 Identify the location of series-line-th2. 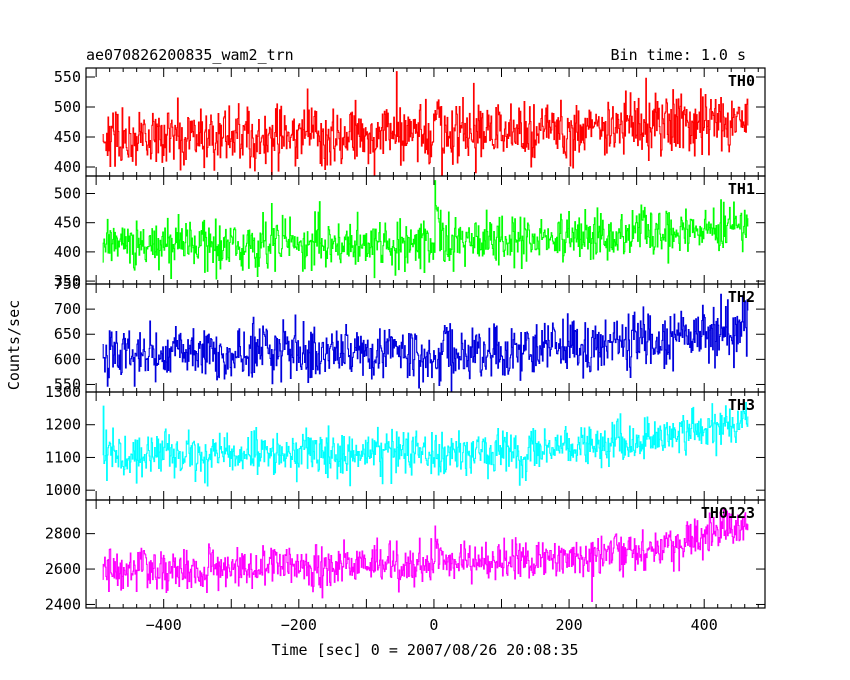
(425, 342).